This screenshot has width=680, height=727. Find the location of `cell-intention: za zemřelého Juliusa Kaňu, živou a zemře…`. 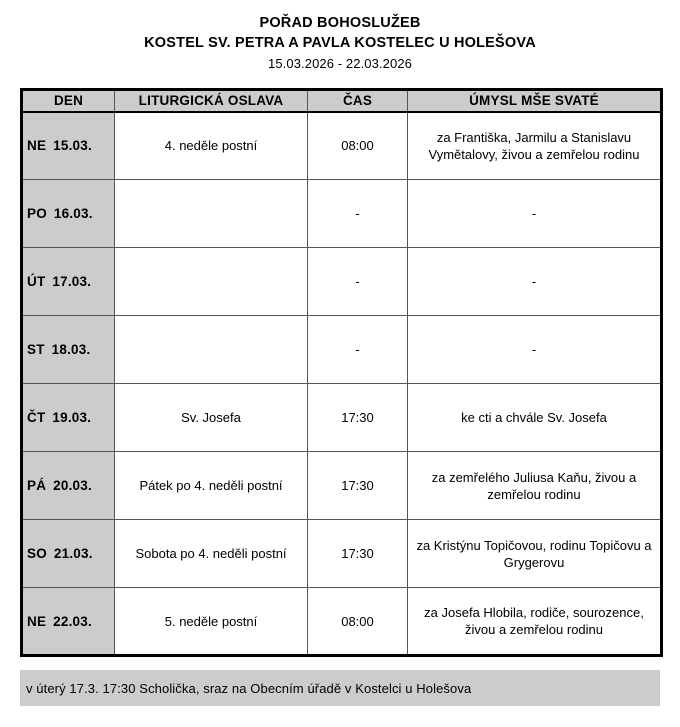

cell-intention: za zemřelého Juliusa Kaňu, živou a zemře… is located at coordinates (534, 485).